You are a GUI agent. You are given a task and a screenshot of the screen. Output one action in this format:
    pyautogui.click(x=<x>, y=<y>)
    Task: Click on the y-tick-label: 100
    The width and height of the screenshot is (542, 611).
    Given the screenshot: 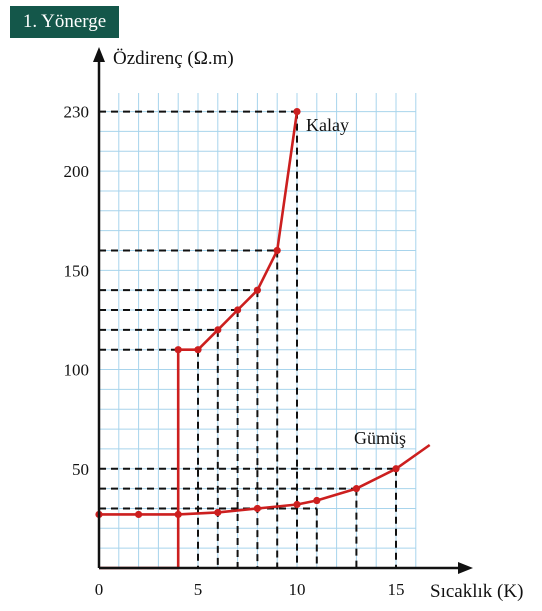 What is the action you would take?
    pyautogui.click(x=77, y=370)
    